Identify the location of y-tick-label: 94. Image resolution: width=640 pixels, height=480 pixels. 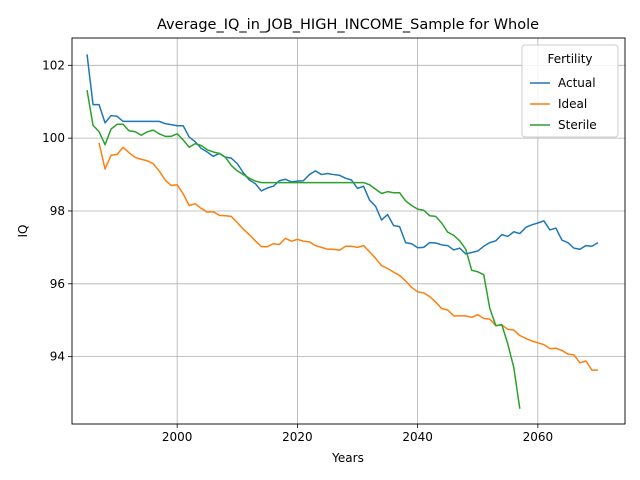
(57, 357).